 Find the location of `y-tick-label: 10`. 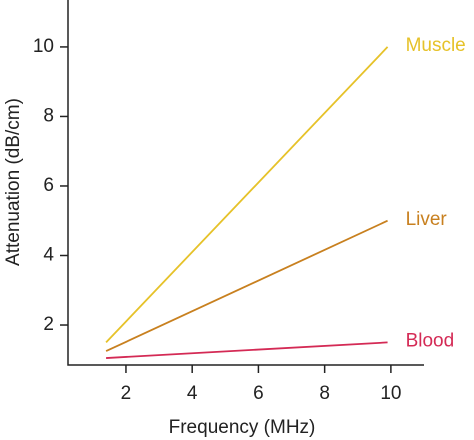

y-tick-label: 10 is located at coordinates (43, 46).